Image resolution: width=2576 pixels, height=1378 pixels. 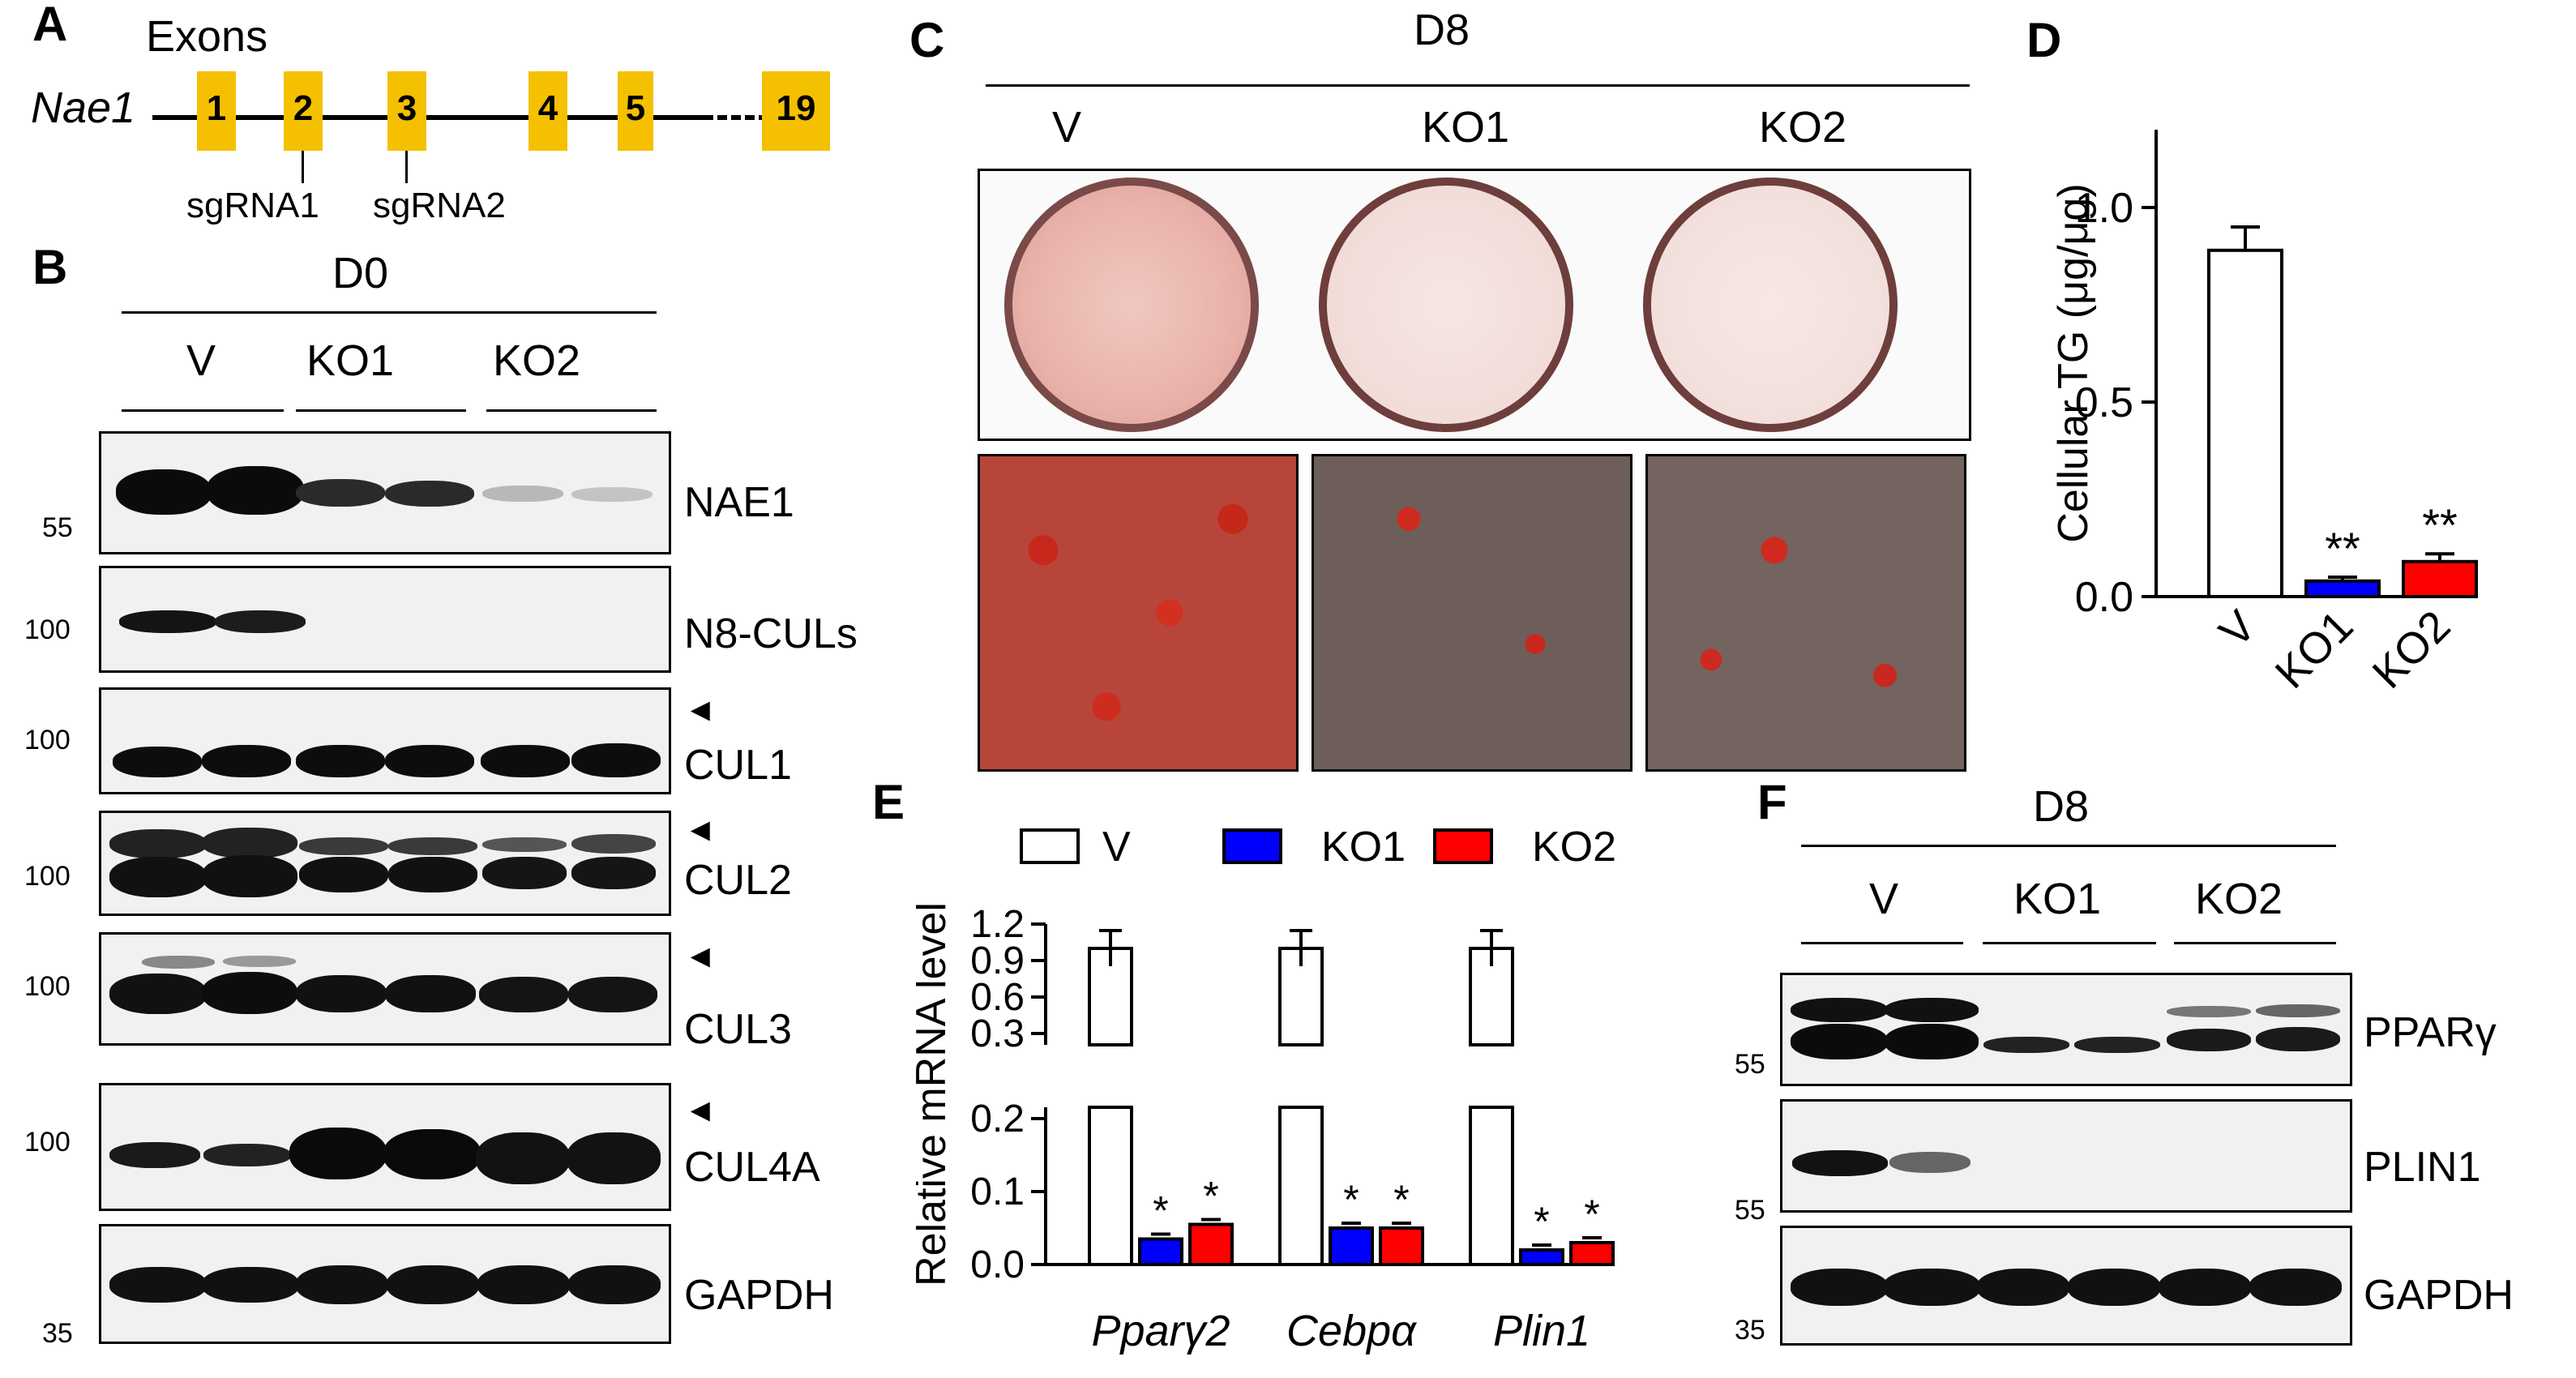 What do you see at coordinates (385, 740) in the screenshot?
I see `blot-cul1` at bounding box center [385, 740].